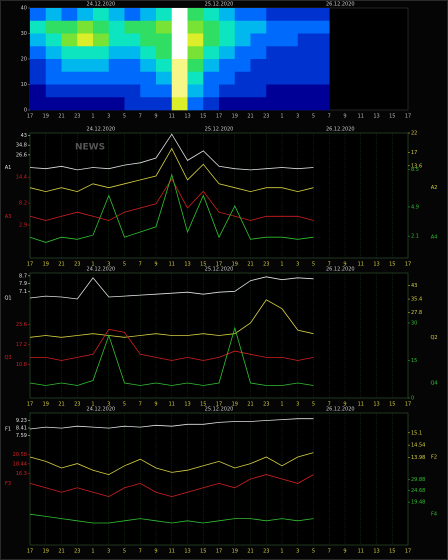 This screenshot has height=560, width=448. Describe the element at coordinates (219, 130) in the screenshot. I see `date-label: 25.12.2020` at that location.